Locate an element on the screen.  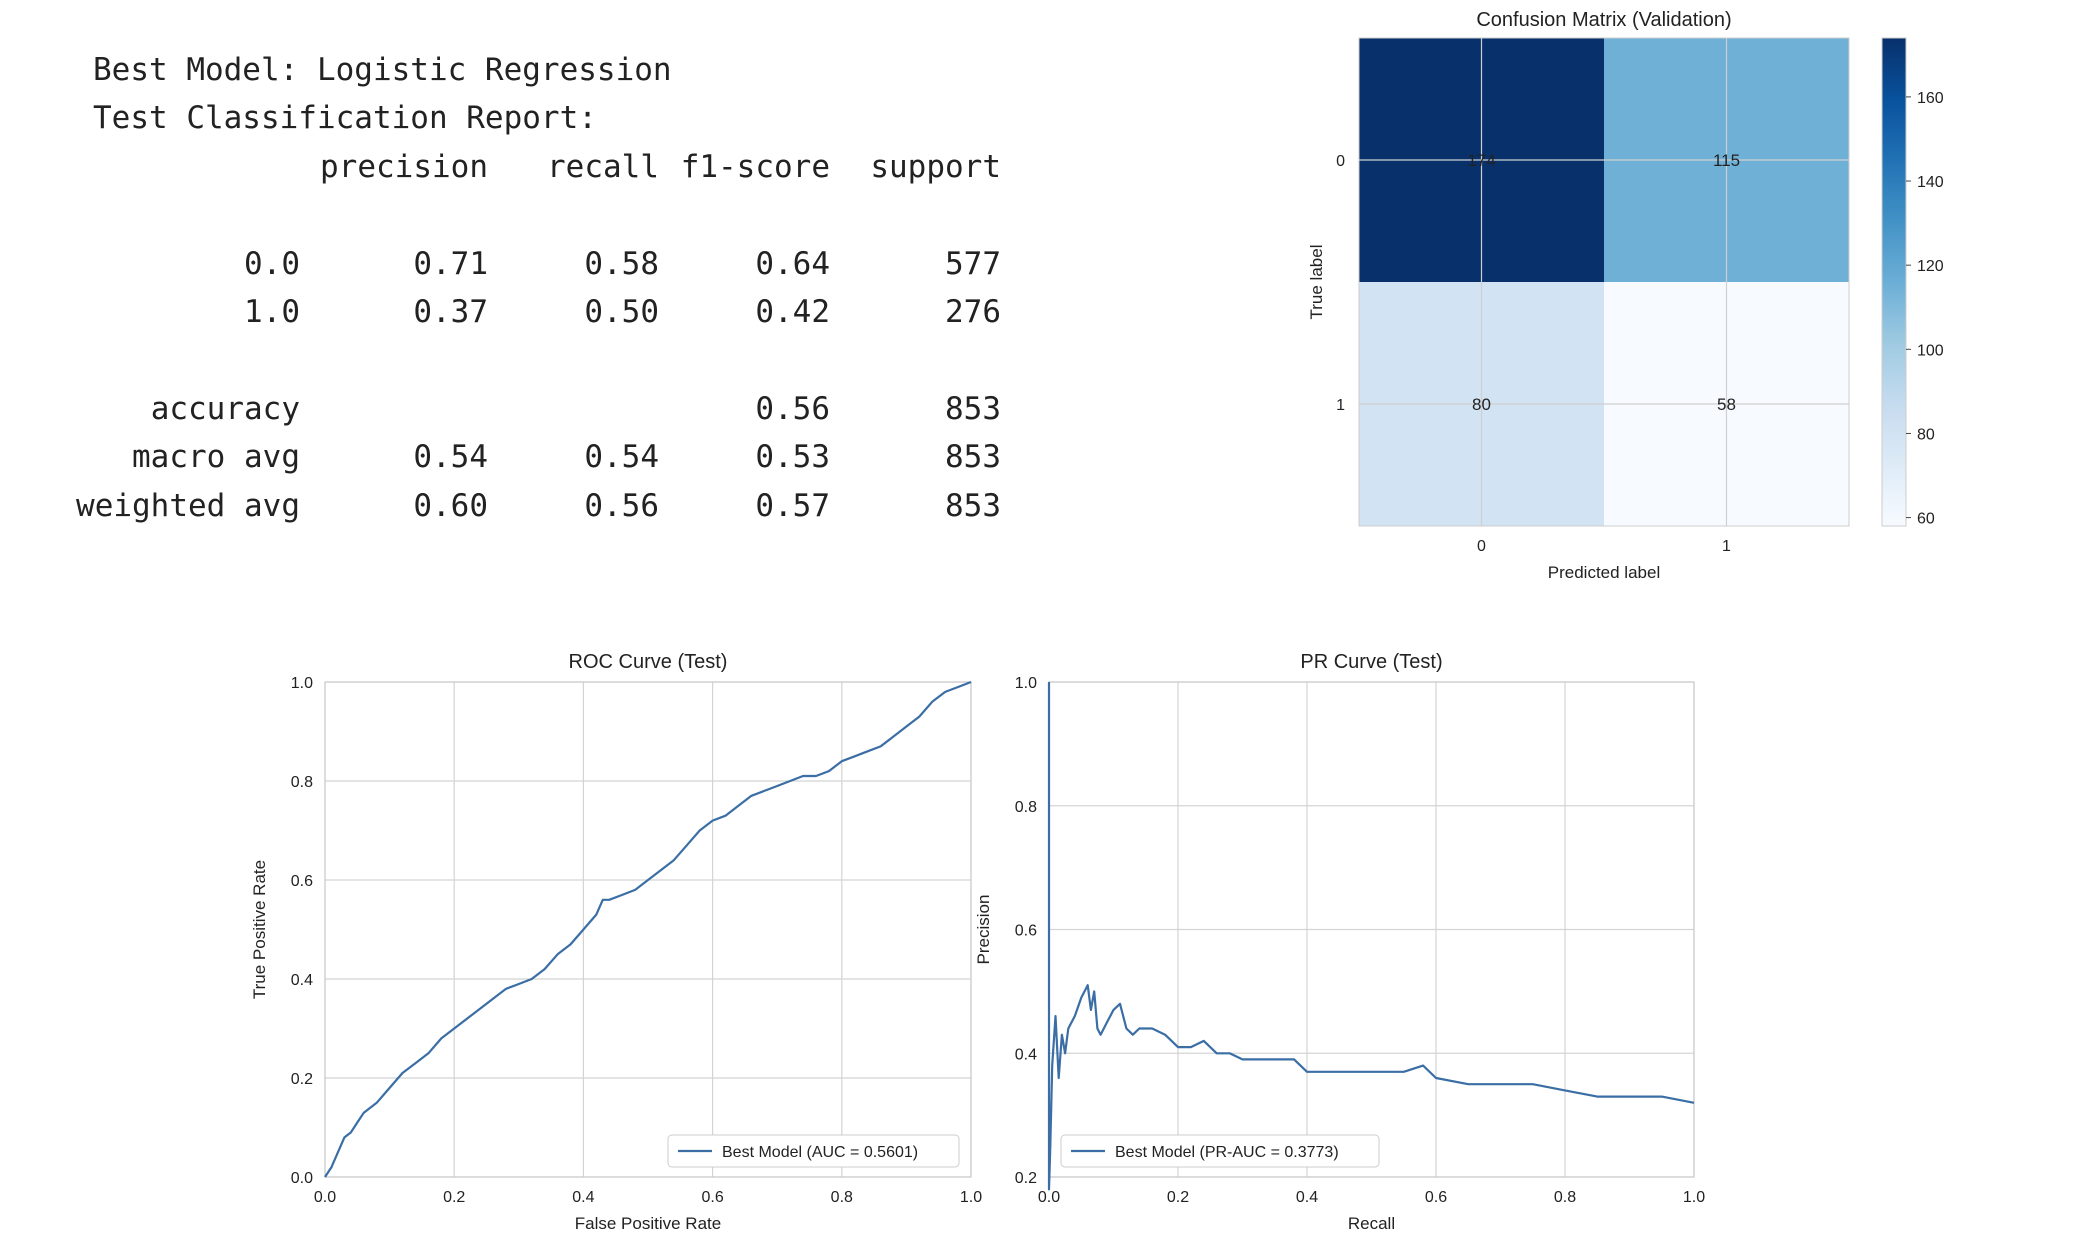
legend-label: Best Model (PR-AUC = 0.3773) is located at coordinates (1227, 1152).